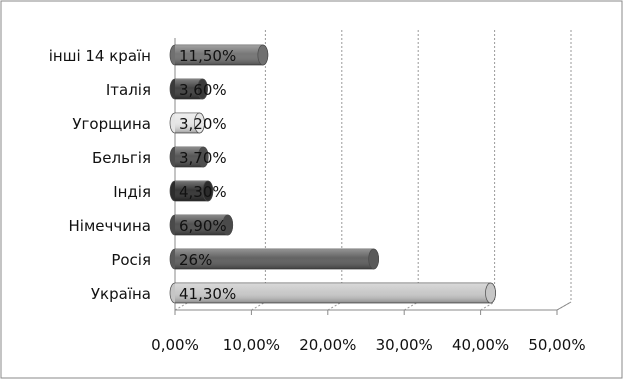 This screenshot has width=623, height=379. What do you see at coordinates (564, 306) in the screenshot?
I see `axis-depth-line` at bounding box center [564, 306].